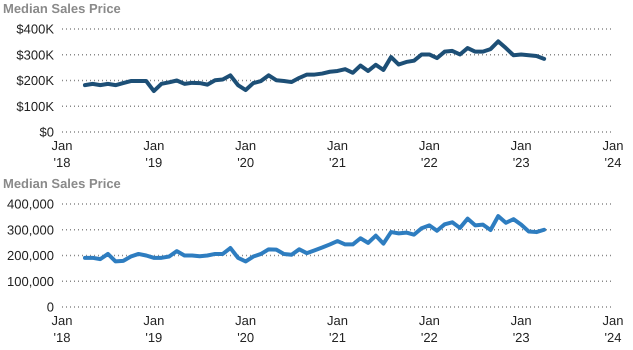 This screenshot has width=633, height=350. What do you see at coordinates (50, 307) in the screenshot?
I see `y-tick-label: 0` at bounding box center [50, 307].